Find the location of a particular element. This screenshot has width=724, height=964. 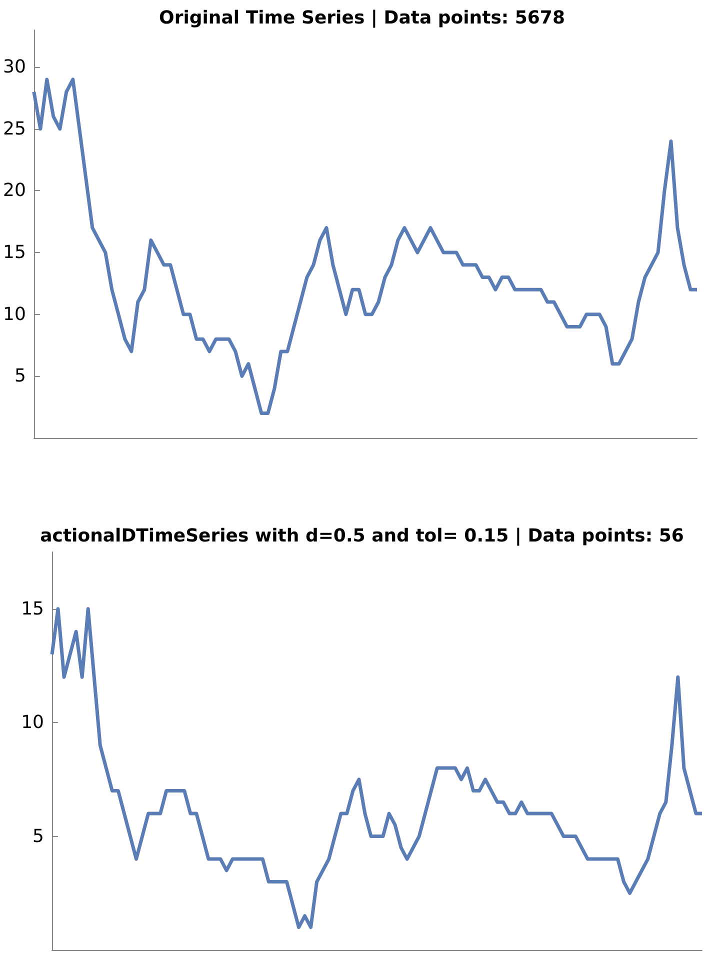

chart-title: Original Time Series | Data points: 5678 is located at coordinates (362, 18).